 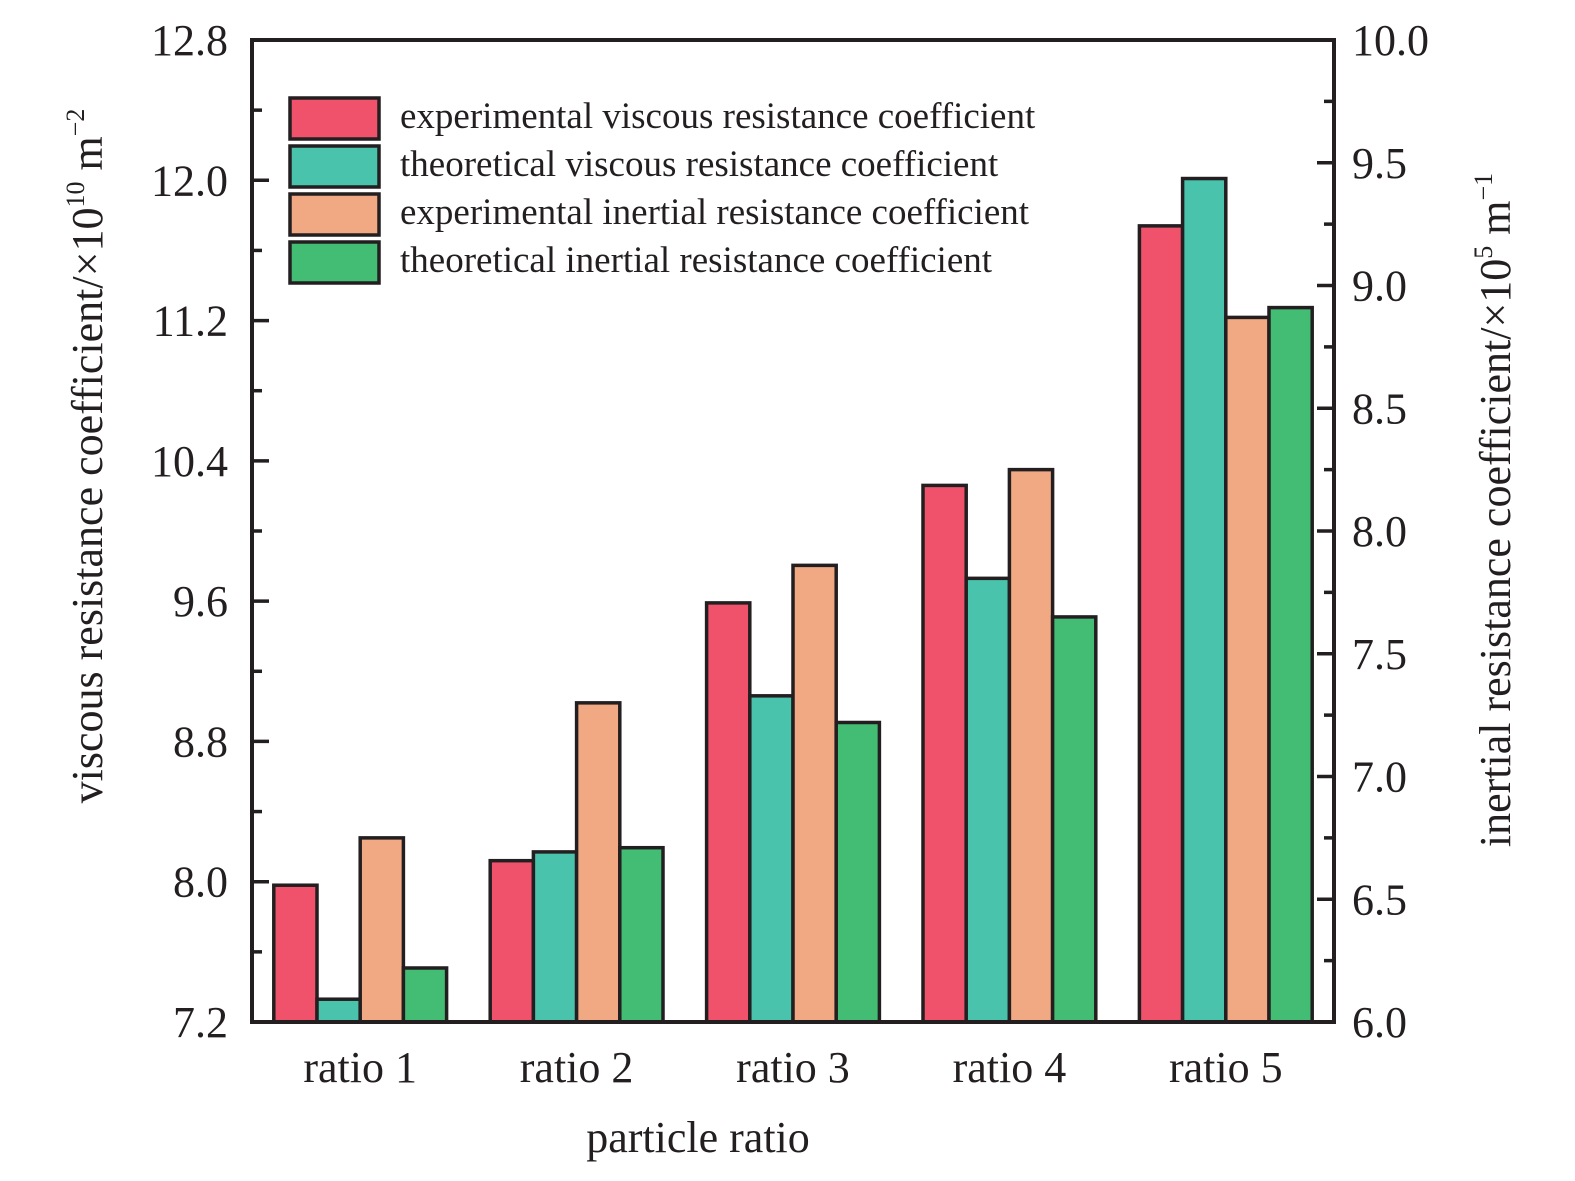 I want to click on y-right-title-unit-exp: −1, so click(x=1483, y=187).